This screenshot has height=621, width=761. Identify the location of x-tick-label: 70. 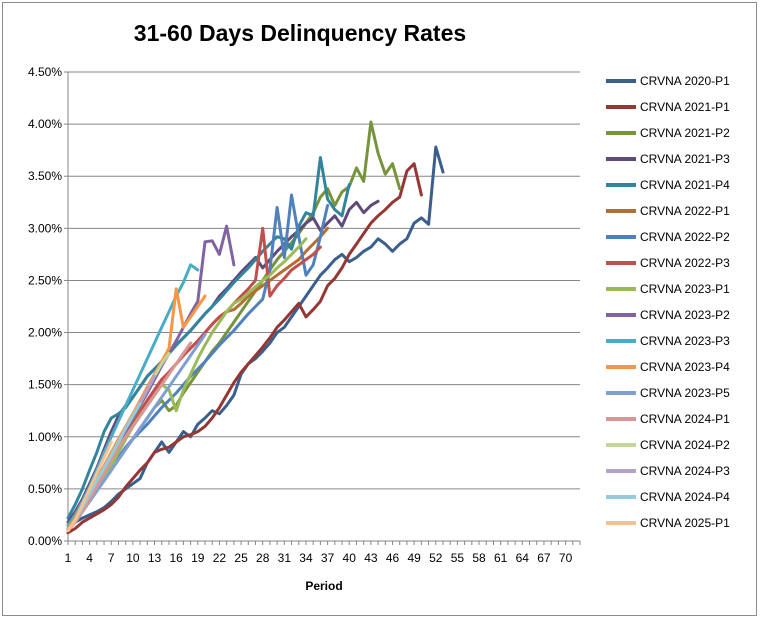
(566, 558).